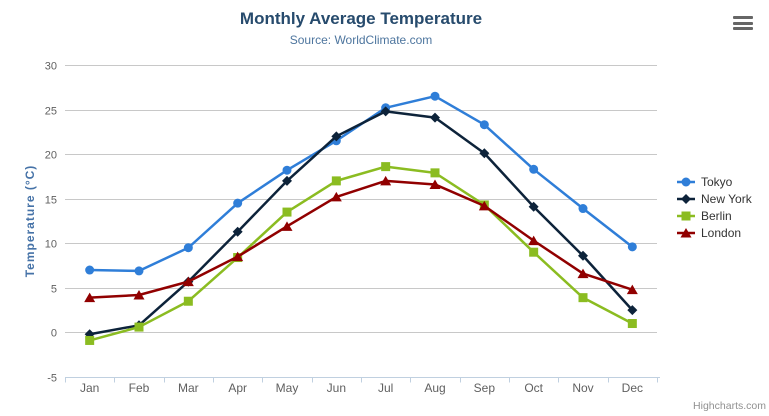  Describe the element at coordinates (726, 199) in the screenshot. I see `legend-label: New York` at that location.